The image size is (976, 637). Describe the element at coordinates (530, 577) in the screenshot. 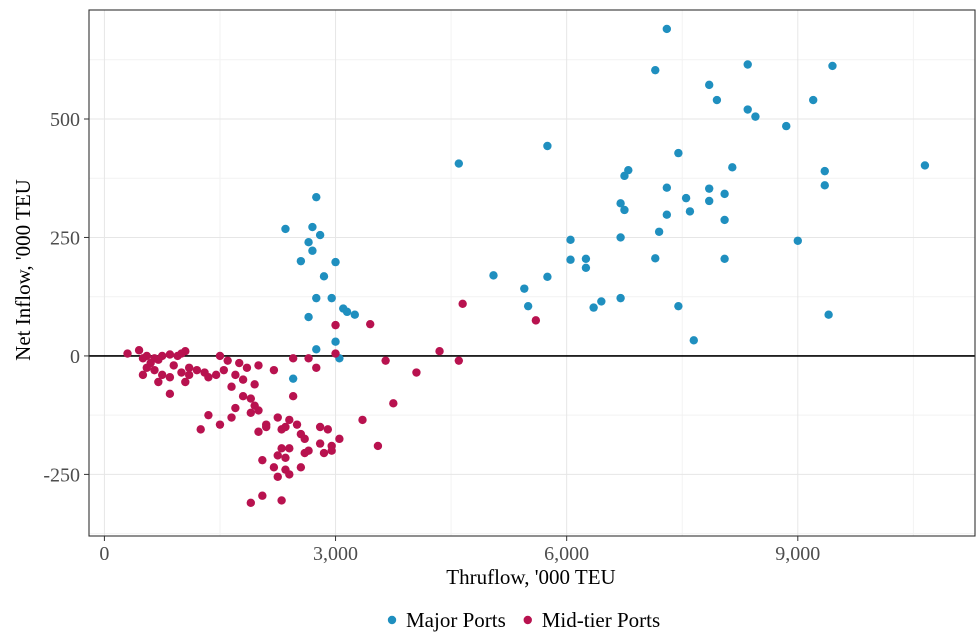

I see `x-axis-title: Thruflow, '000 TEU` at that location.